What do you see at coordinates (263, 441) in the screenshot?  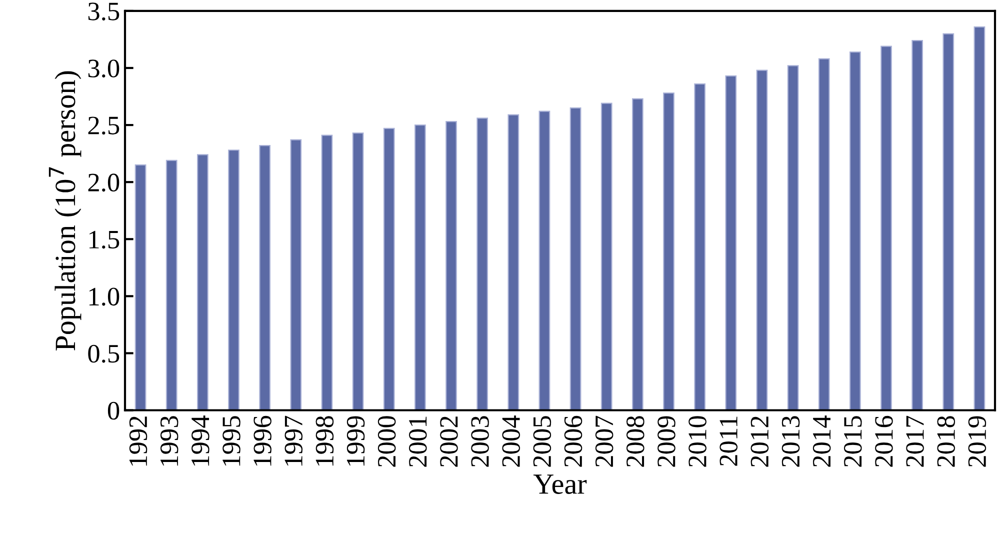 I see `x-tick-label: 1996` at bounding box center [263, 441].